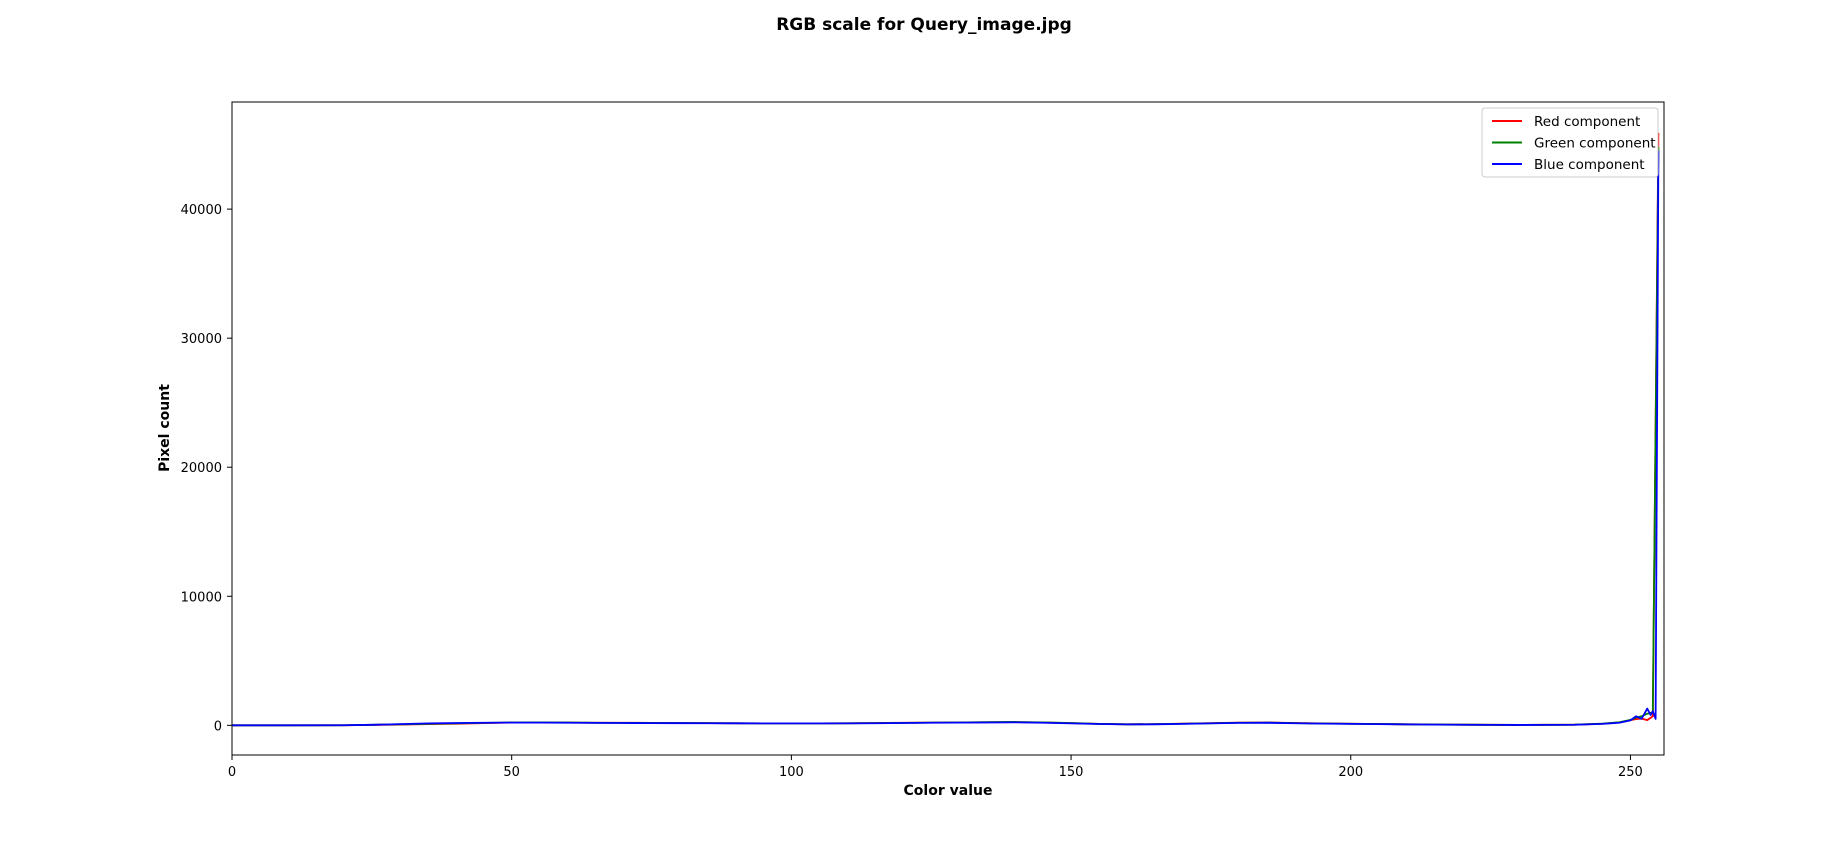 This screenshot has width=1848, height=847. I want to click on x-tick-label-2: 100, so click(791, 772).